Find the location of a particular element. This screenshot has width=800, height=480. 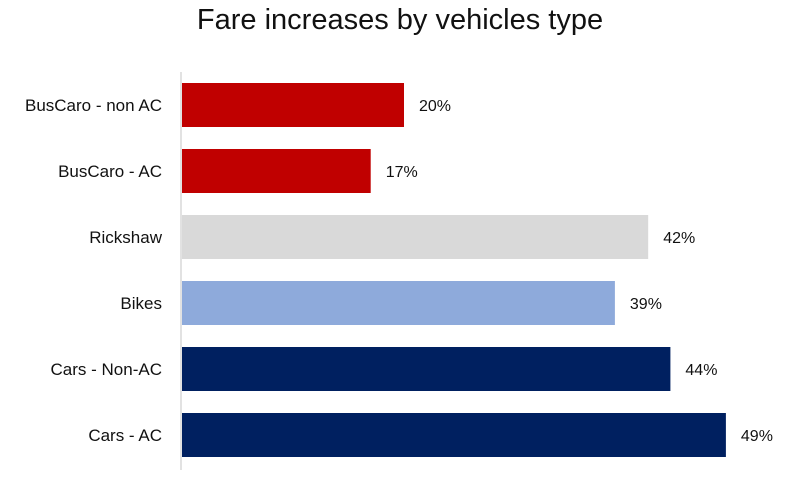

category-label: Cars - AC is located at coordinates (125, 435).